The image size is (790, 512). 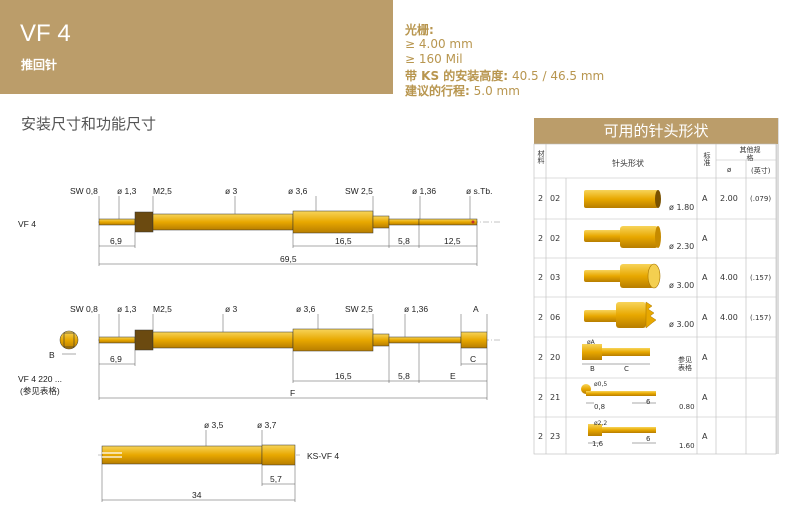 I want to click on dim2-165: 16,5, so click(x=343, y=376).